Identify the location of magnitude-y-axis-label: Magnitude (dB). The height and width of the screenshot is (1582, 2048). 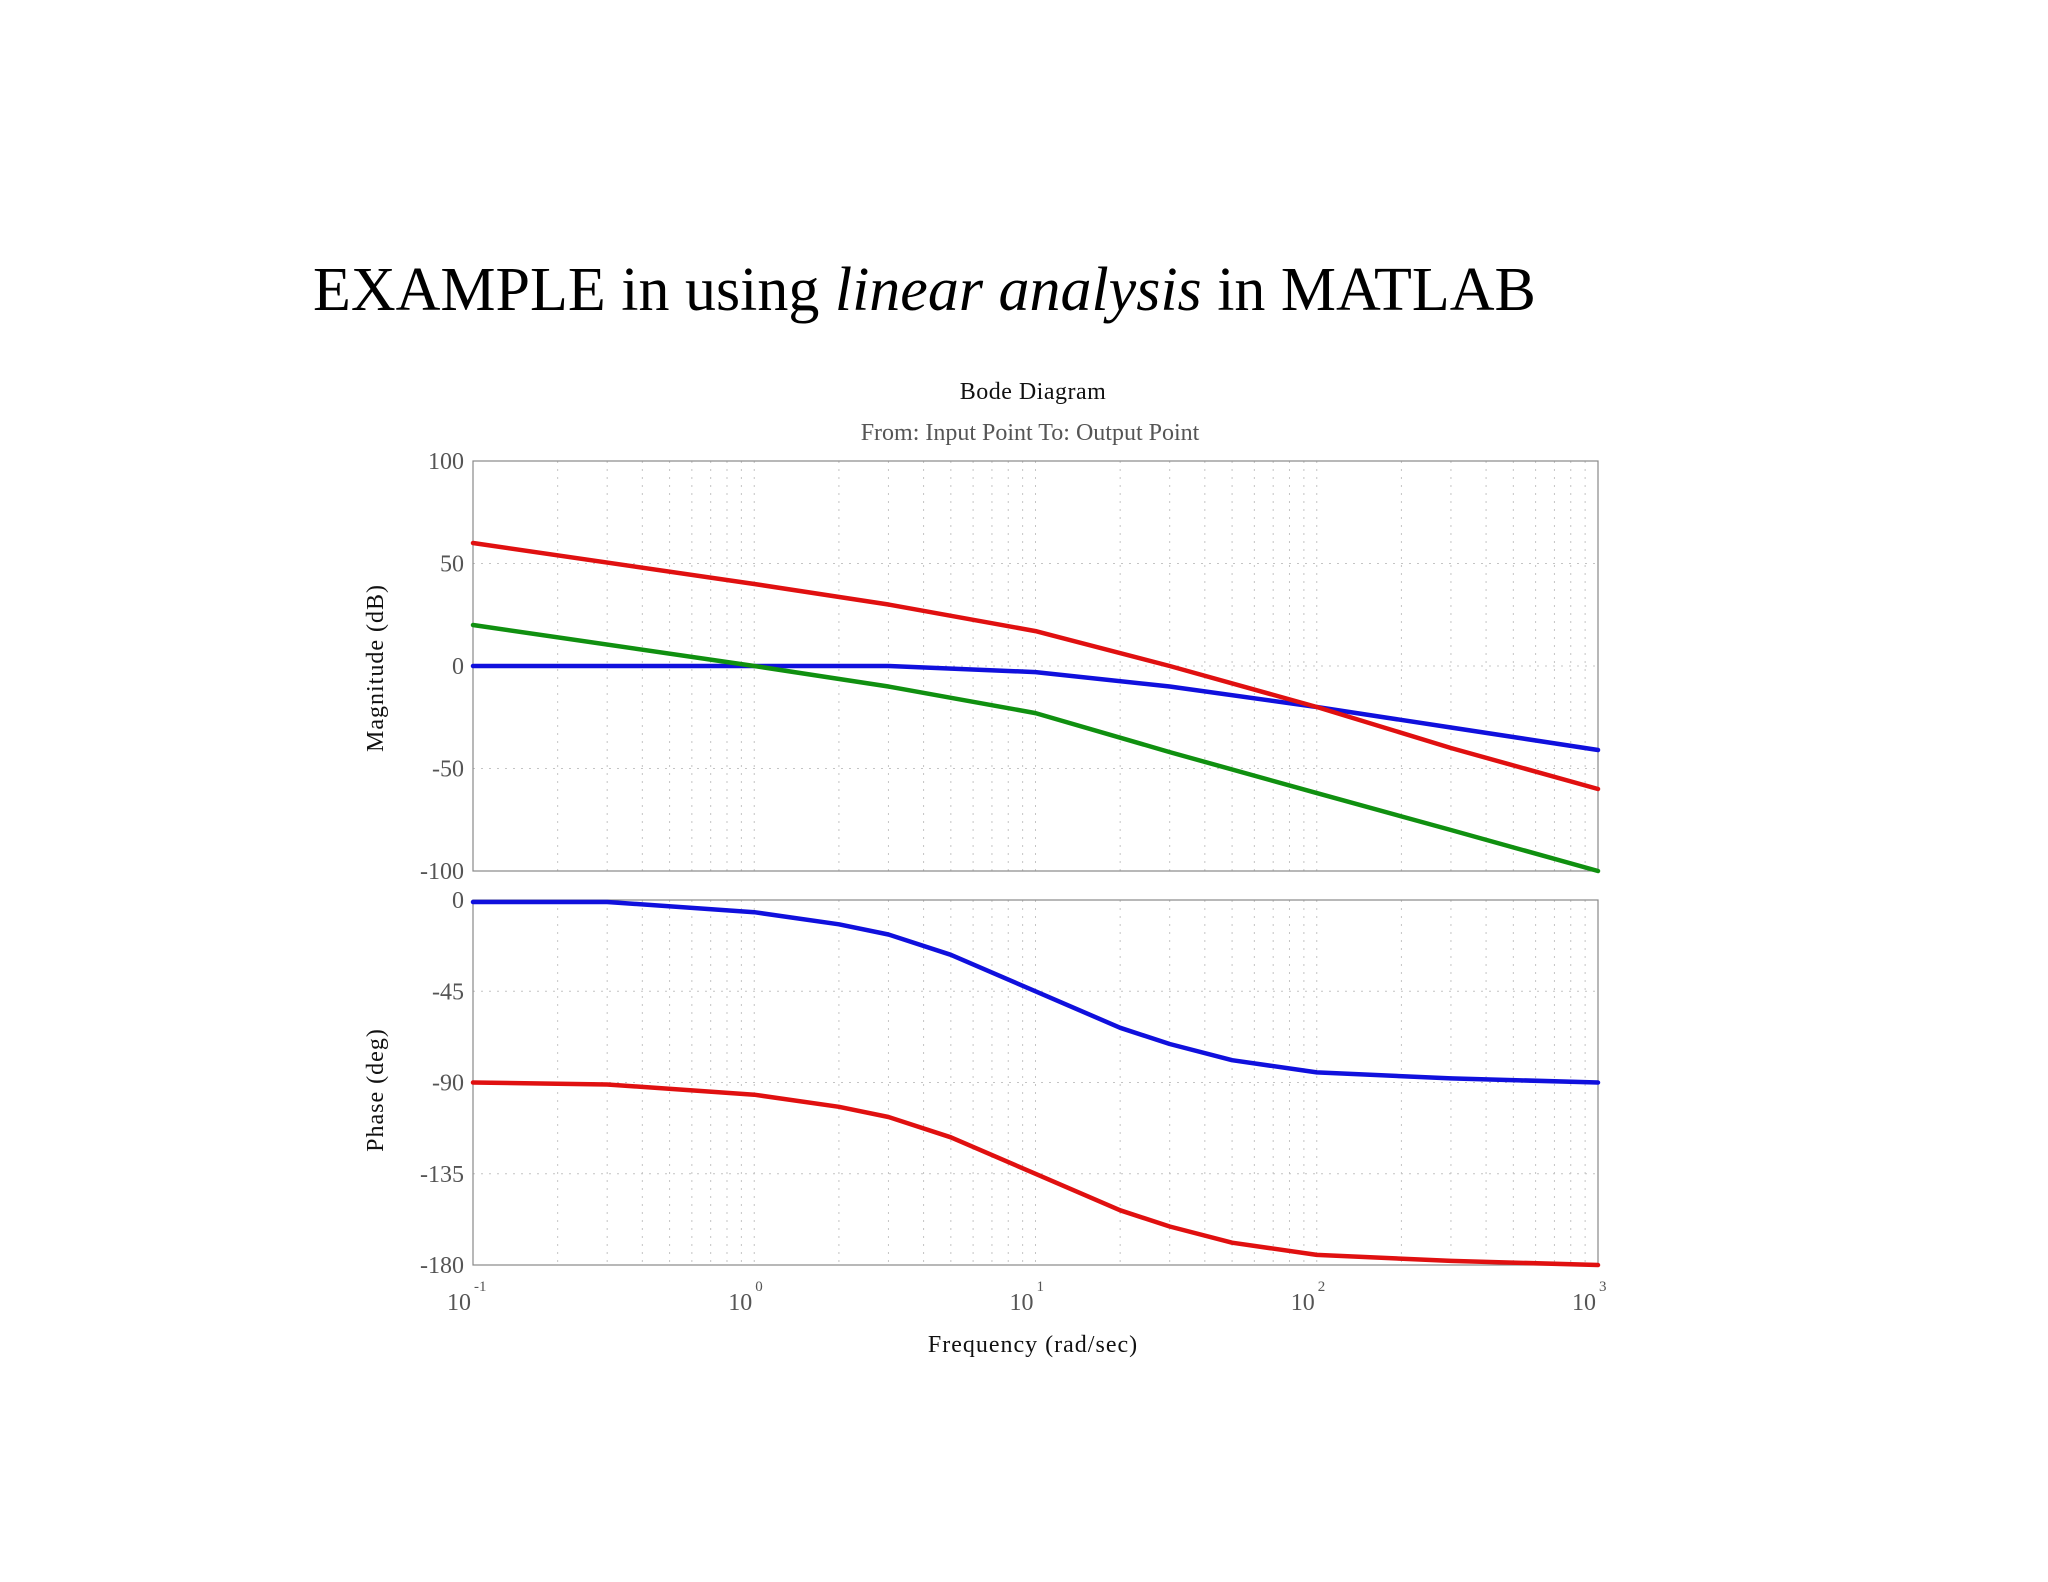
(376, 668).